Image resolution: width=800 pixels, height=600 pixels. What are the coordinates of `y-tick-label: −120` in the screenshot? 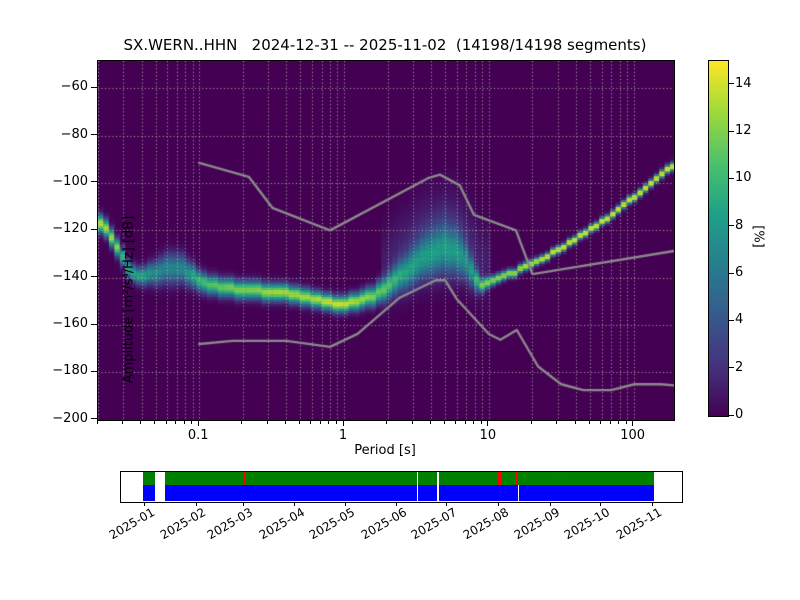 It's located at (70, 229).